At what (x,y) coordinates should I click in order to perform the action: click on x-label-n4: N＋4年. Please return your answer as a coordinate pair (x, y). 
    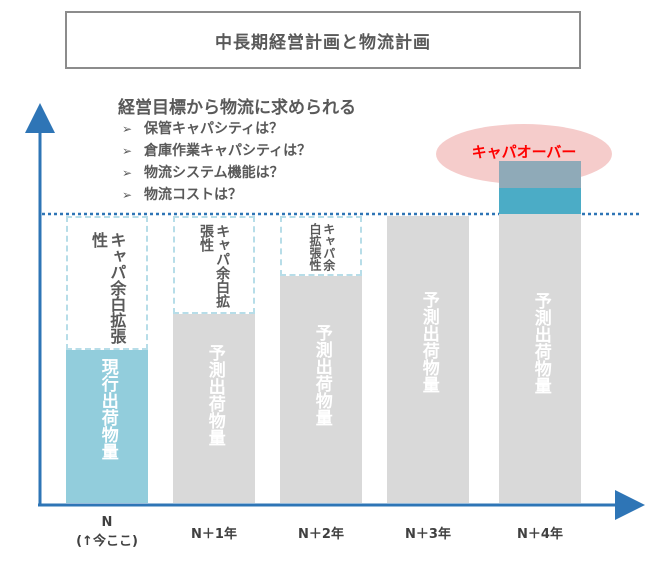
    Looking at the image, I should click on (540, 534).